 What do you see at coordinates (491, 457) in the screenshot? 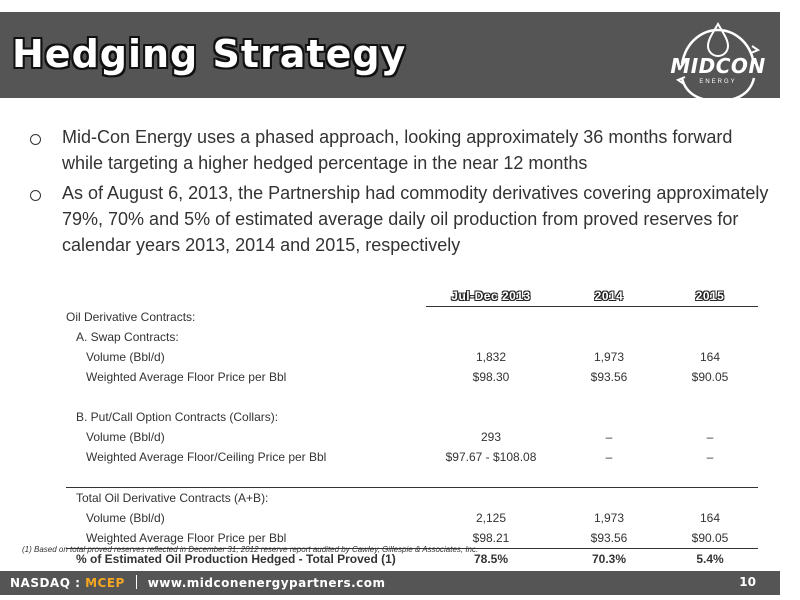
I see `cell: $97.67 - $108.08` at bounding box center [491, 457].